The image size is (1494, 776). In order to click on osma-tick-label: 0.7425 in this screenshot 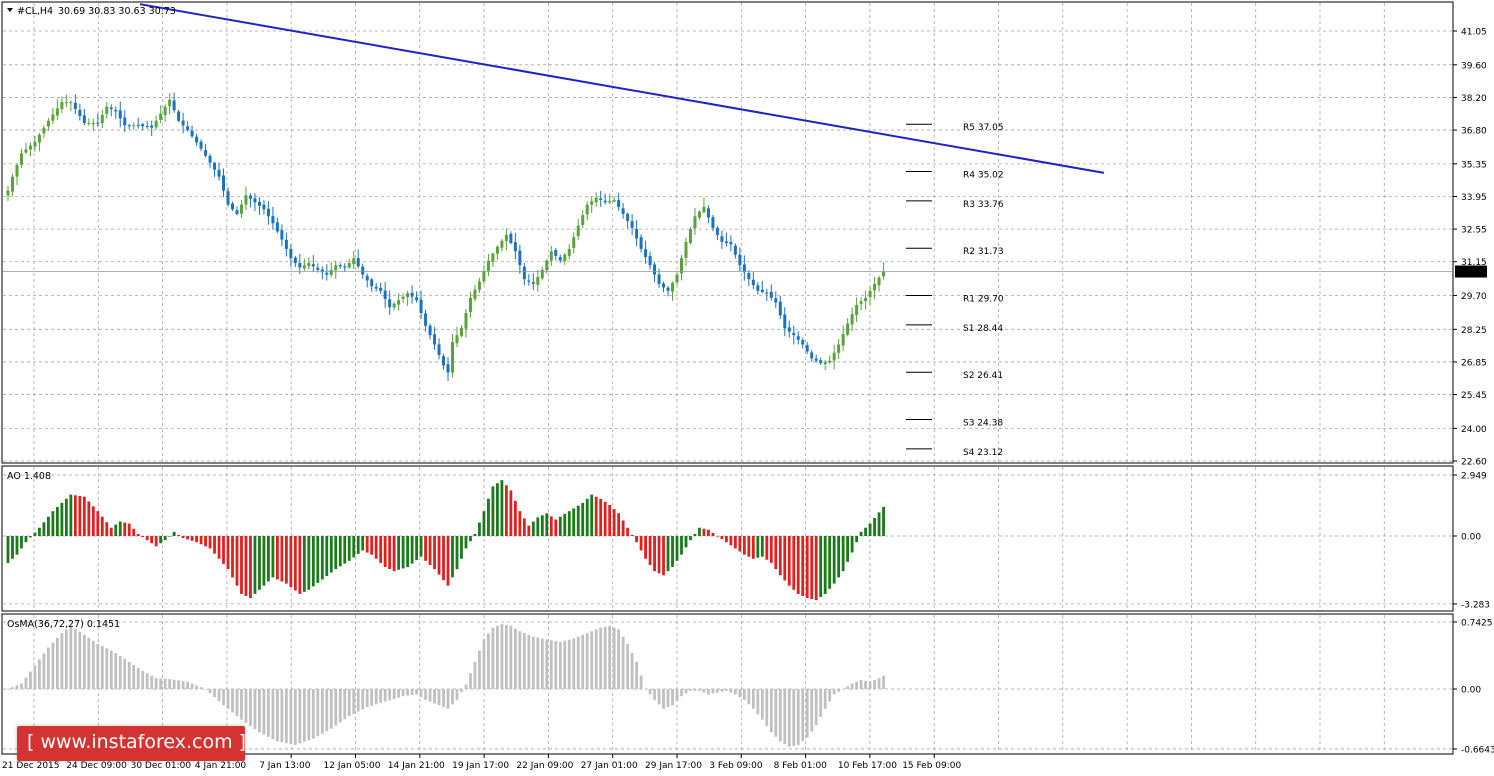, I will do `click(1477, 624)`.